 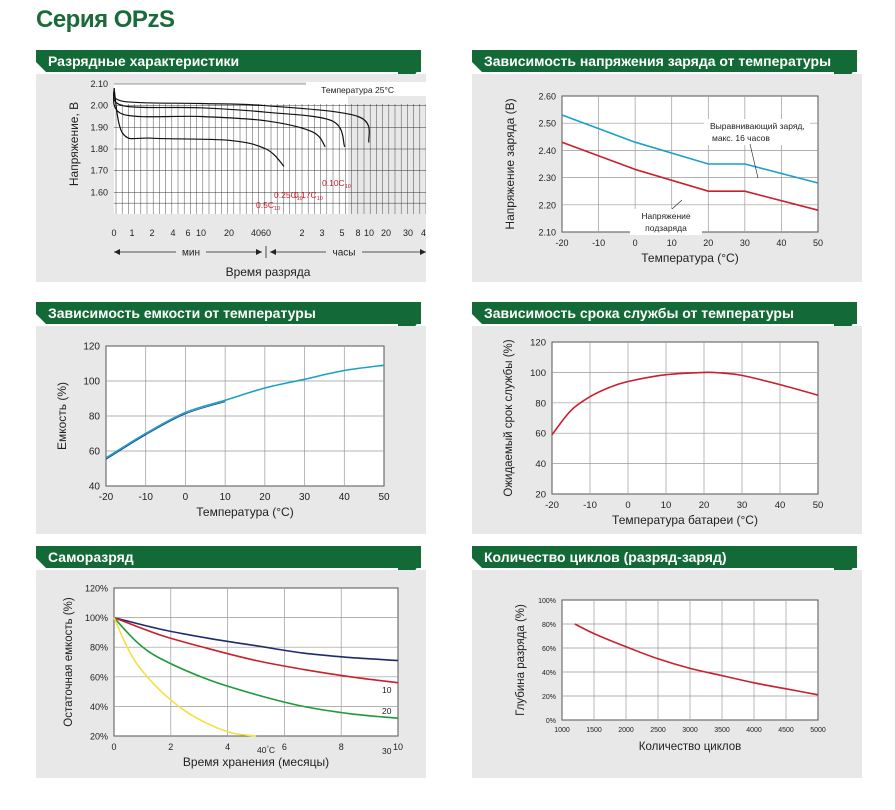 I want to click on y-tick-label: 20%, so click(x=549, y=697).